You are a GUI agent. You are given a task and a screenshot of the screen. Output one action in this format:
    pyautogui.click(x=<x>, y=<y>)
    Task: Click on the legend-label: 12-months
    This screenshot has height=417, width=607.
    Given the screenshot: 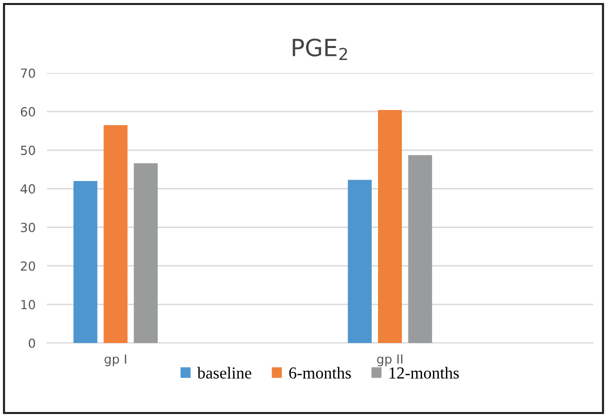 What is the action you would take?
    pyautogui.click(x=424, y=372)
    